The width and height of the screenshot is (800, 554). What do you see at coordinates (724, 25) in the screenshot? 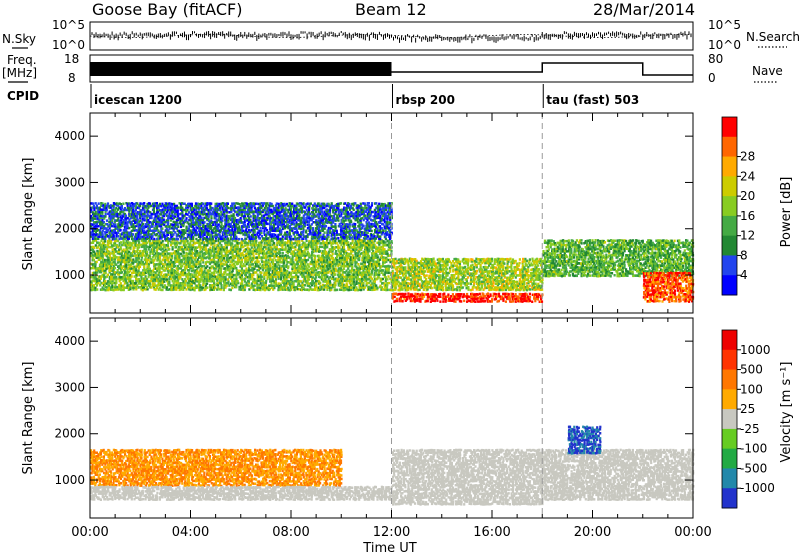
I see `nsearch-tick-top: 10^5` at bounding box center [724, 25].